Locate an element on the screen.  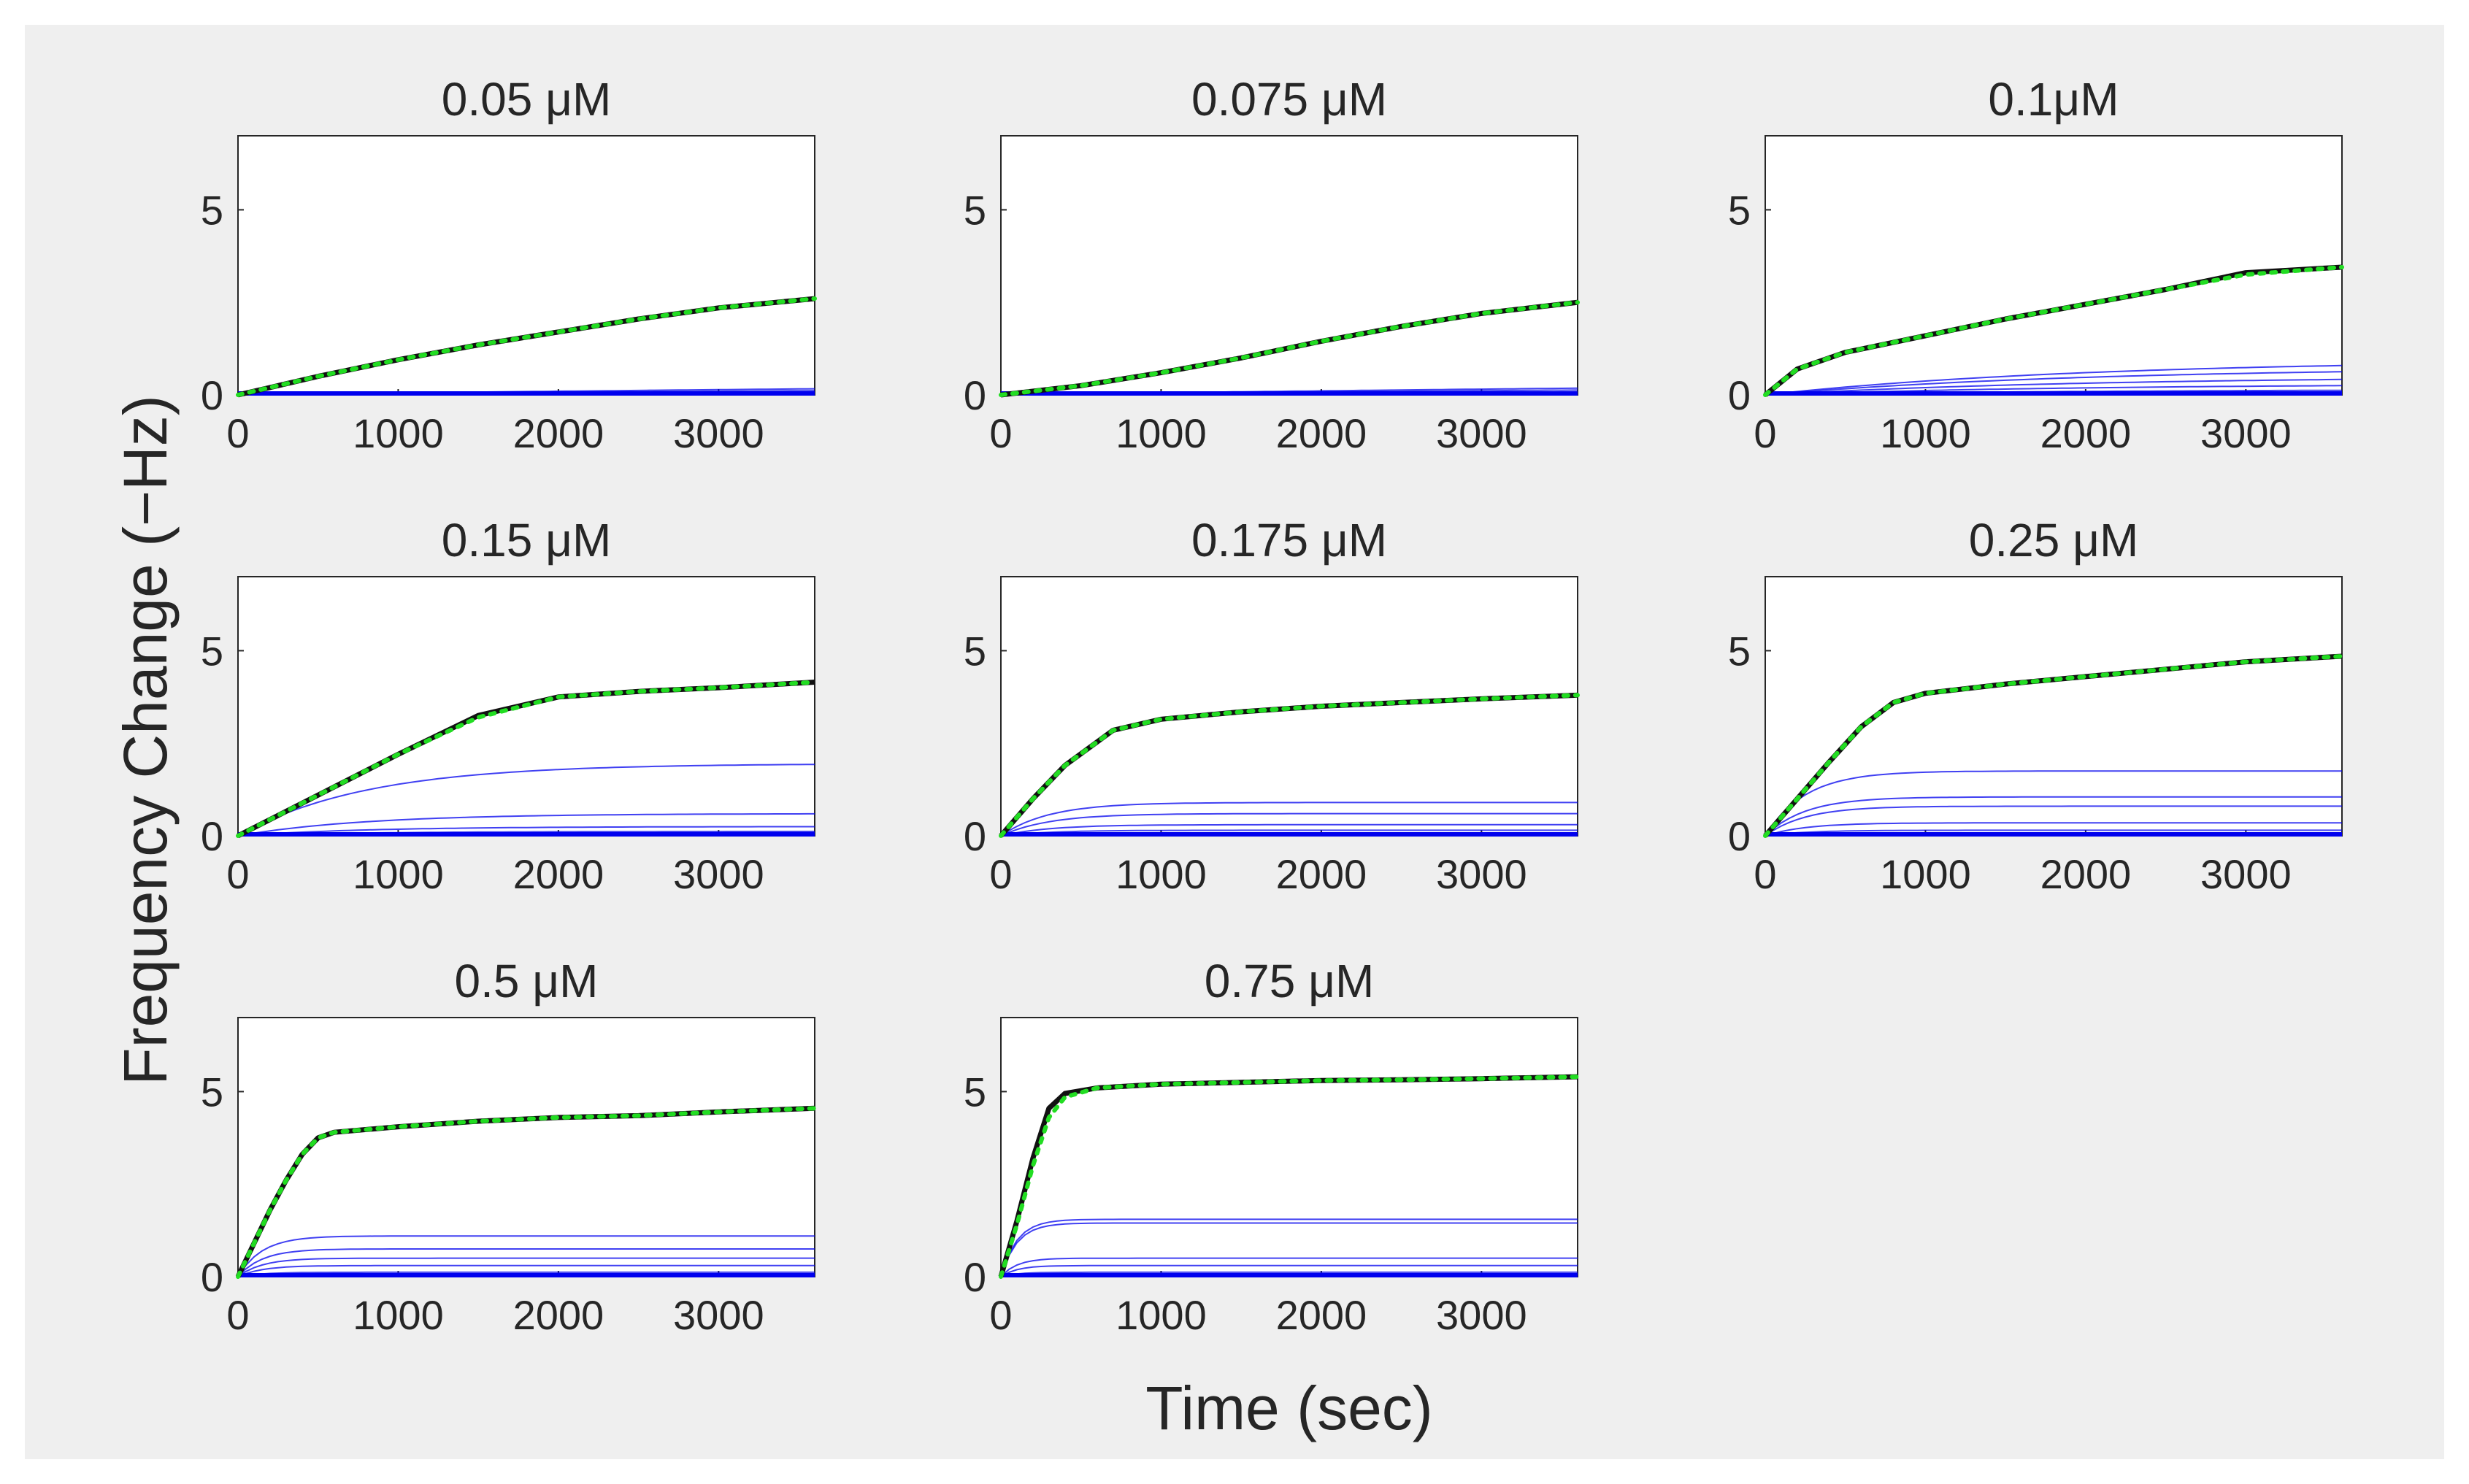
y-axis-label: Frequency Change (−Hz) is located at coordinates (145, 740).